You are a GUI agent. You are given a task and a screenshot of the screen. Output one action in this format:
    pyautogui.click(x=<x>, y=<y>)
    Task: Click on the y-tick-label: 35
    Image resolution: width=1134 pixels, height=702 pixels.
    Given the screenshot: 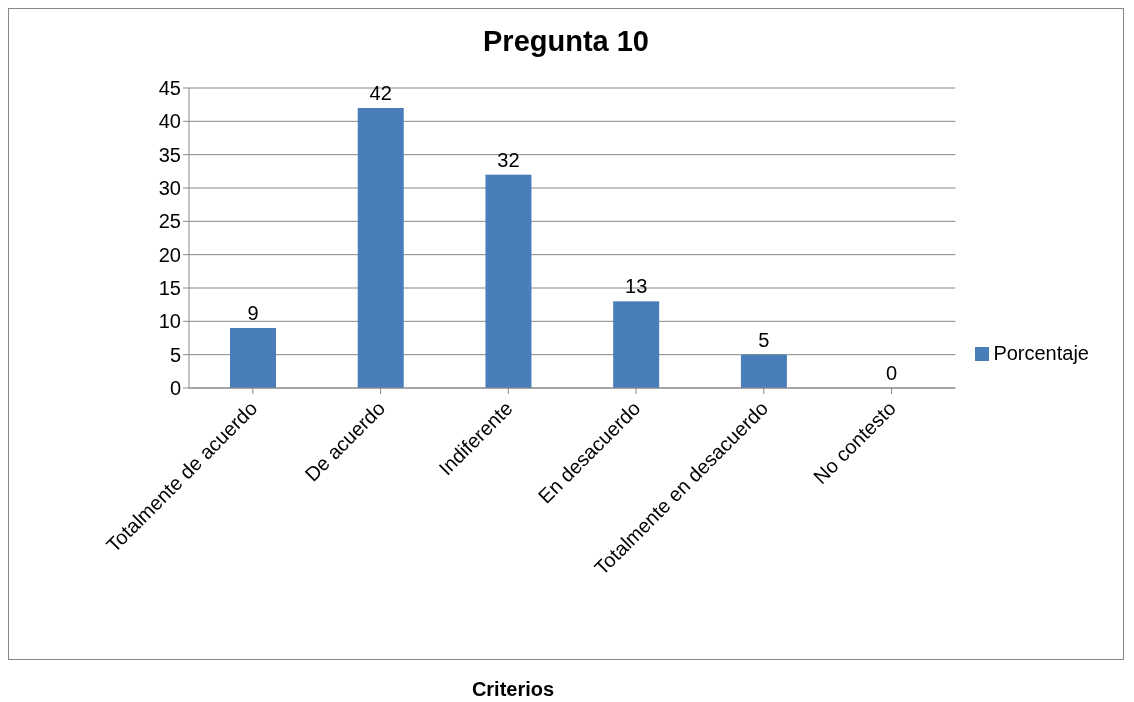 What is the action you would take?
    pyautogui.click(x=169, y=154)
    